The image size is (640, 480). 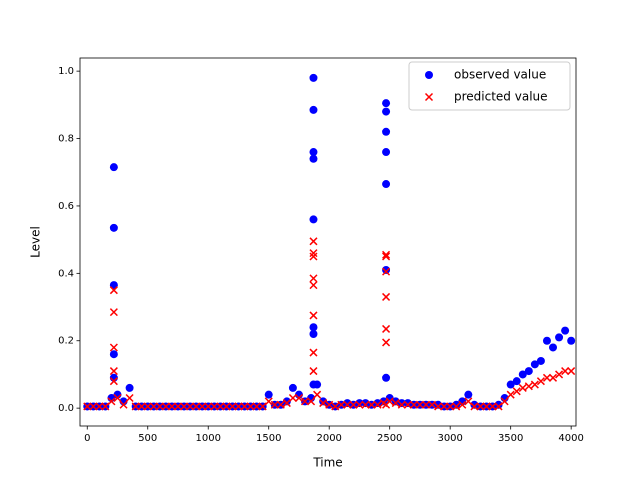 What do you see at coordinates (501, 97) in the screenshot?
I see `legend-label: predicted value` at bounding box center [501, 97].